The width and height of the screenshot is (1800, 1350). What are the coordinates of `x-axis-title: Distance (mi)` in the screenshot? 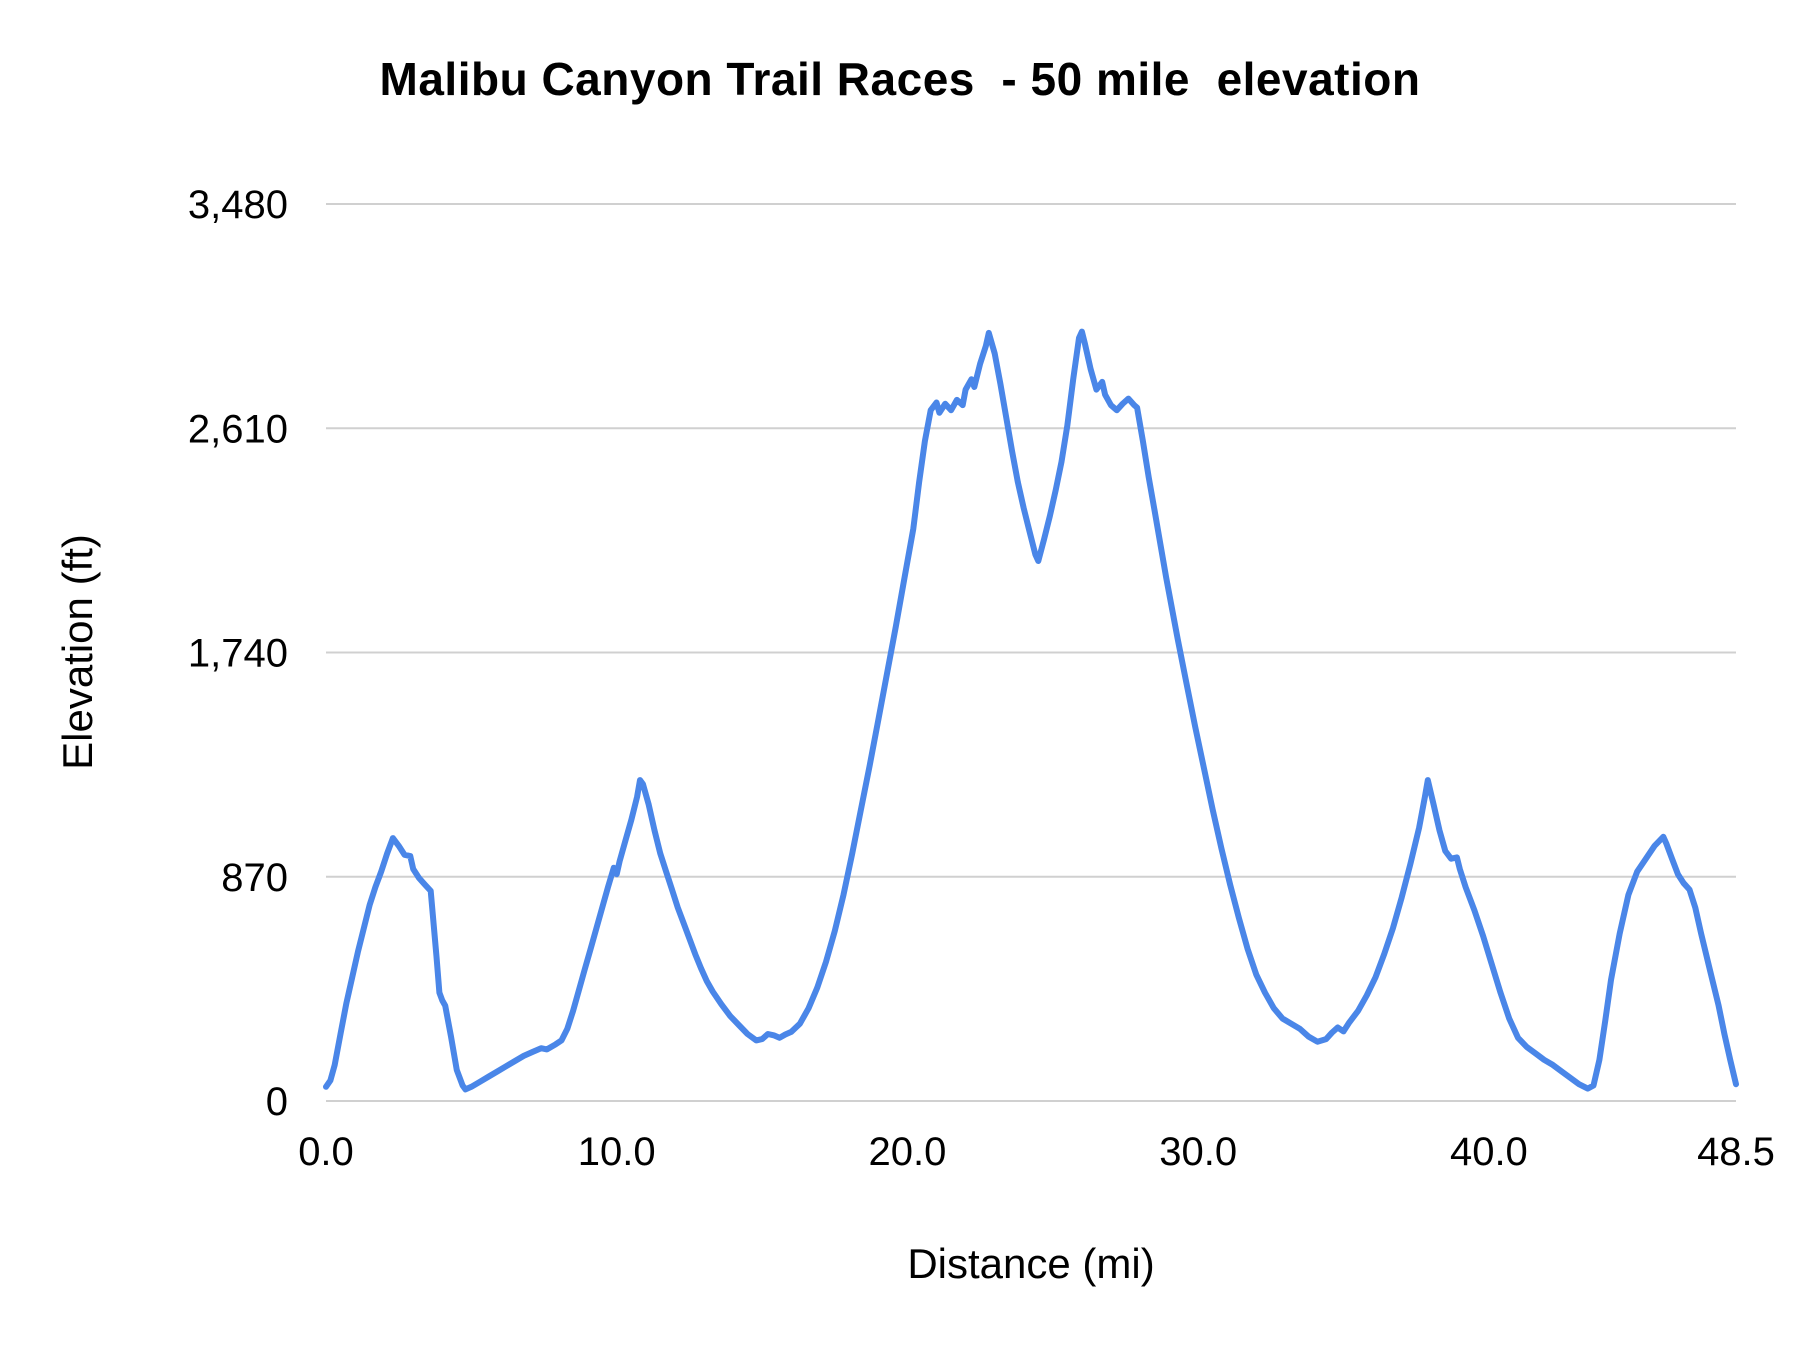 It's located at (1031, 1263).